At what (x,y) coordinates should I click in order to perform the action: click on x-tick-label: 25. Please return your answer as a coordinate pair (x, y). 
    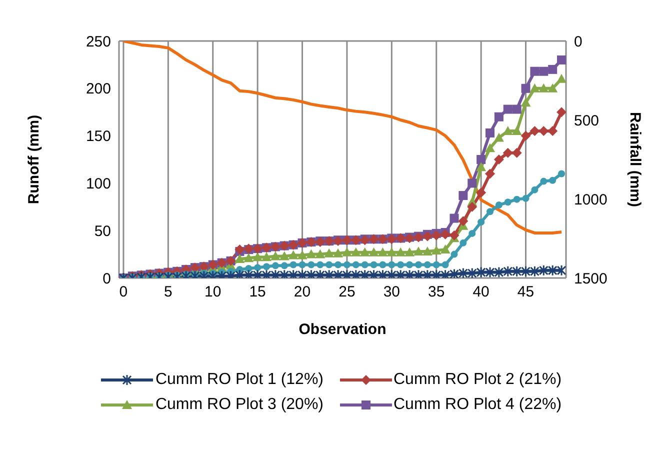
    Looking at the image, I should click on (347, 292).